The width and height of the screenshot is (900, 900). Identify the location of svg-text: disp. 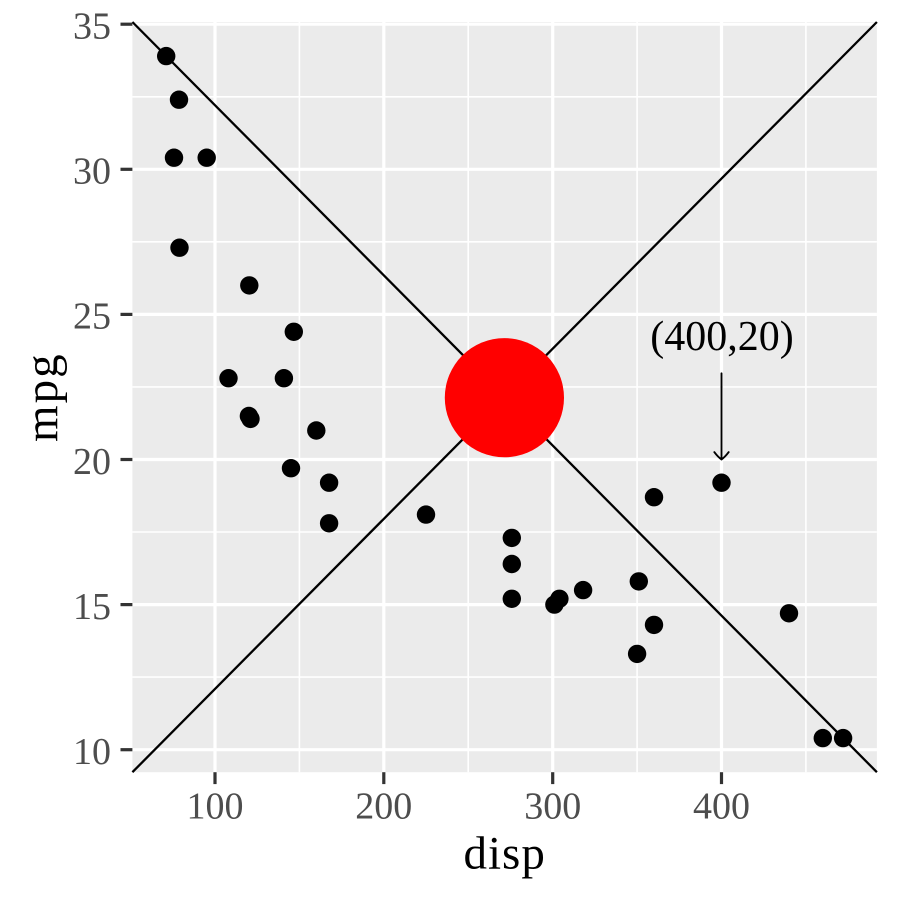
(504, 854).